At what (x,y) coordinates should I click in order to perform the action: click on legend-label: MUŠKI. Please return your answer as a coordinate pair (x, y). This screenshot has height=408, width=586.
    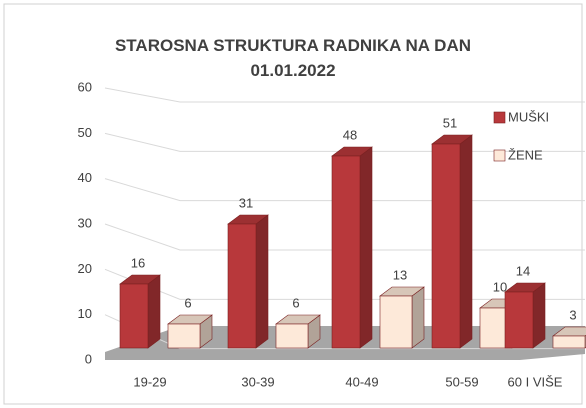
    Looking at the image, I should click on (528, 116).